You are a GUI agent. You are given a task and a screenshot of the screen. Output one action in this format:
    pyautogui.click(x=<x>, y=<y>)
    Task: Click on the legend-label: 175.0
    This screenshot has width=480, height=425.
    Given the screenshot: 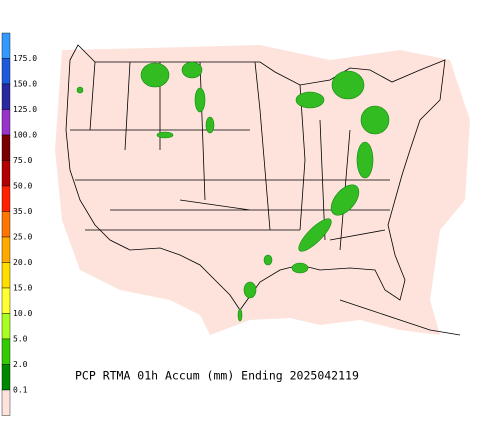 What is the action you would take?
    pyautogui.click(x=25, y=58)
    